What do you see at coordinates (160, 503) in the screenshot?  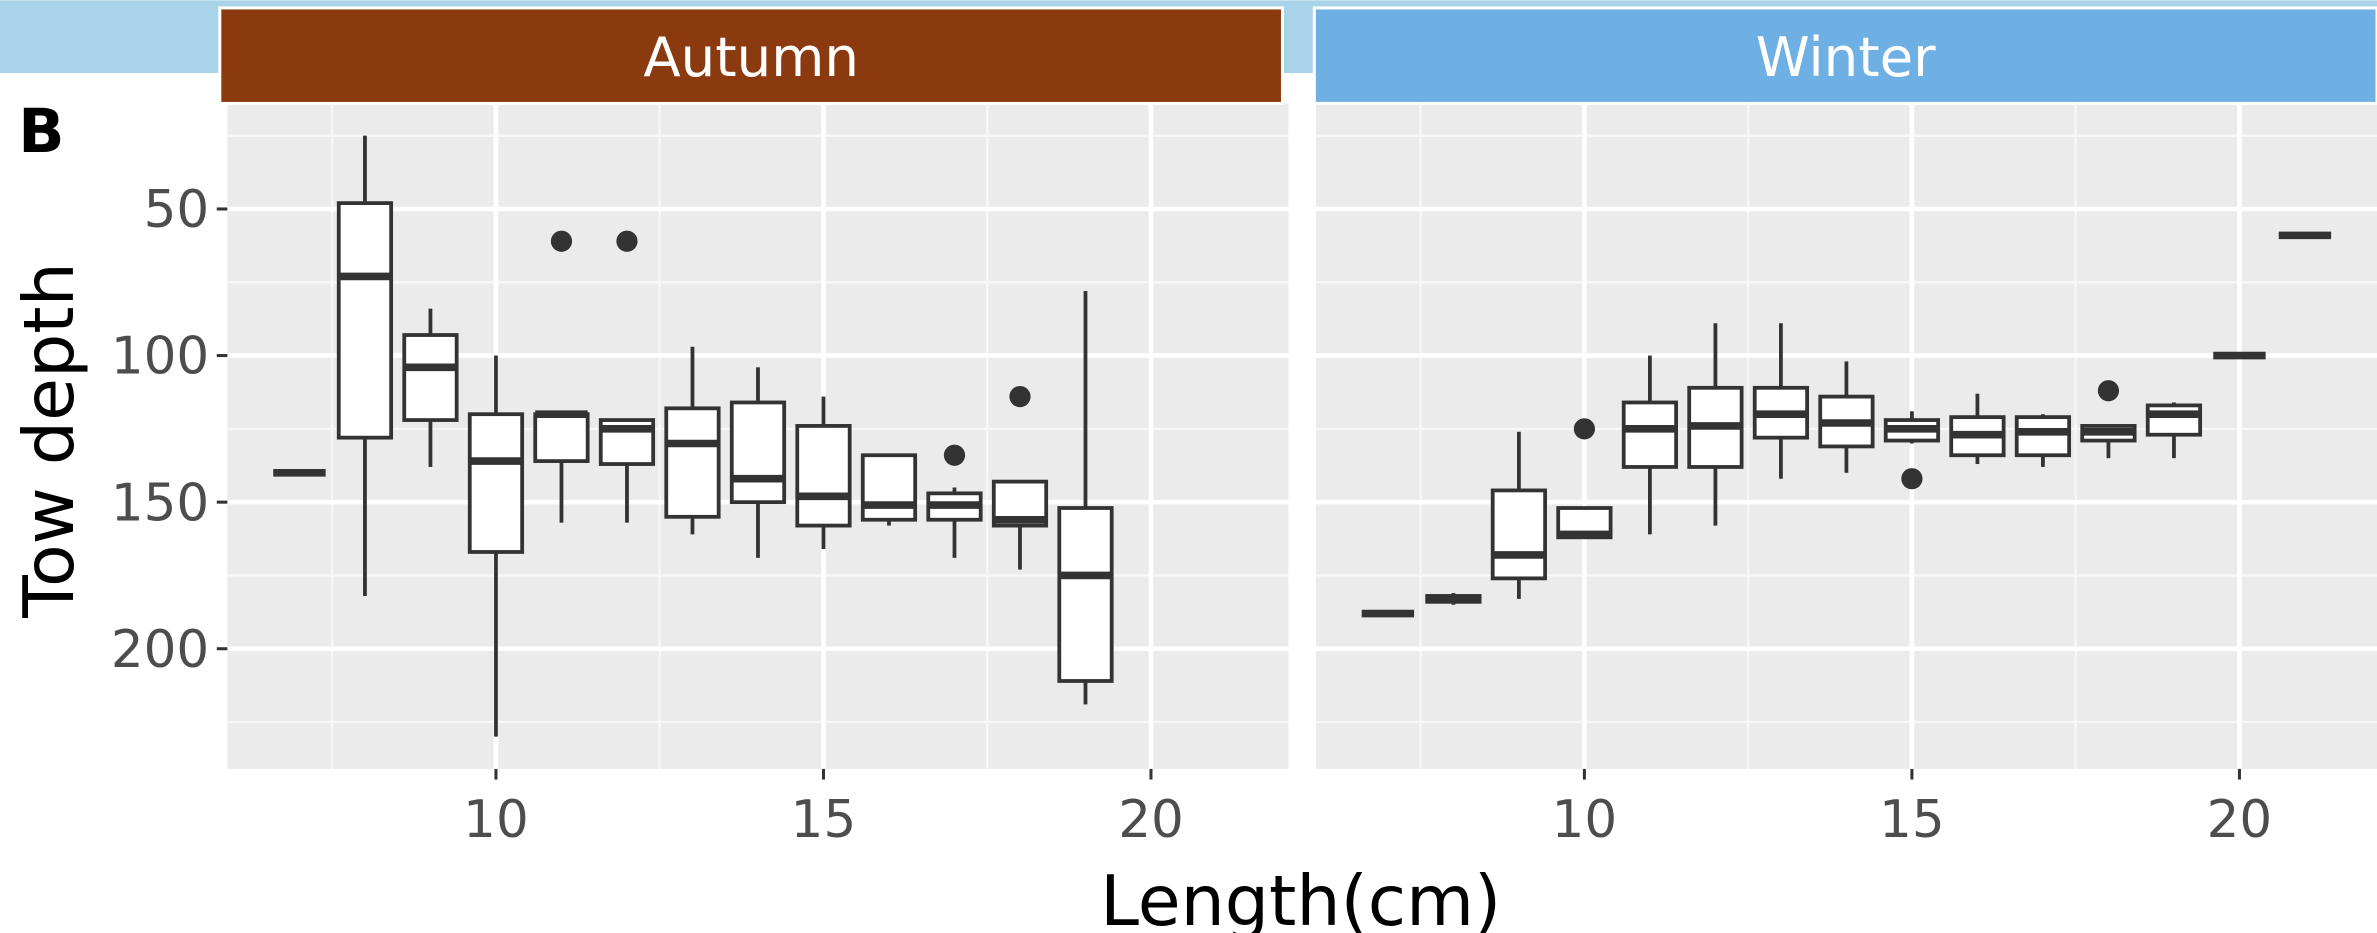 I see `y-tick-label: 150` at bounding box center [160, 503].